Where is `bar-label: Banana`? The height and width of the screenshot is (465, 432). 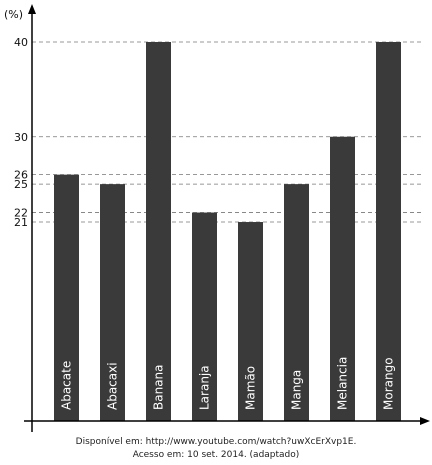
bar-label: Banana is located at coordinates (159, 387).